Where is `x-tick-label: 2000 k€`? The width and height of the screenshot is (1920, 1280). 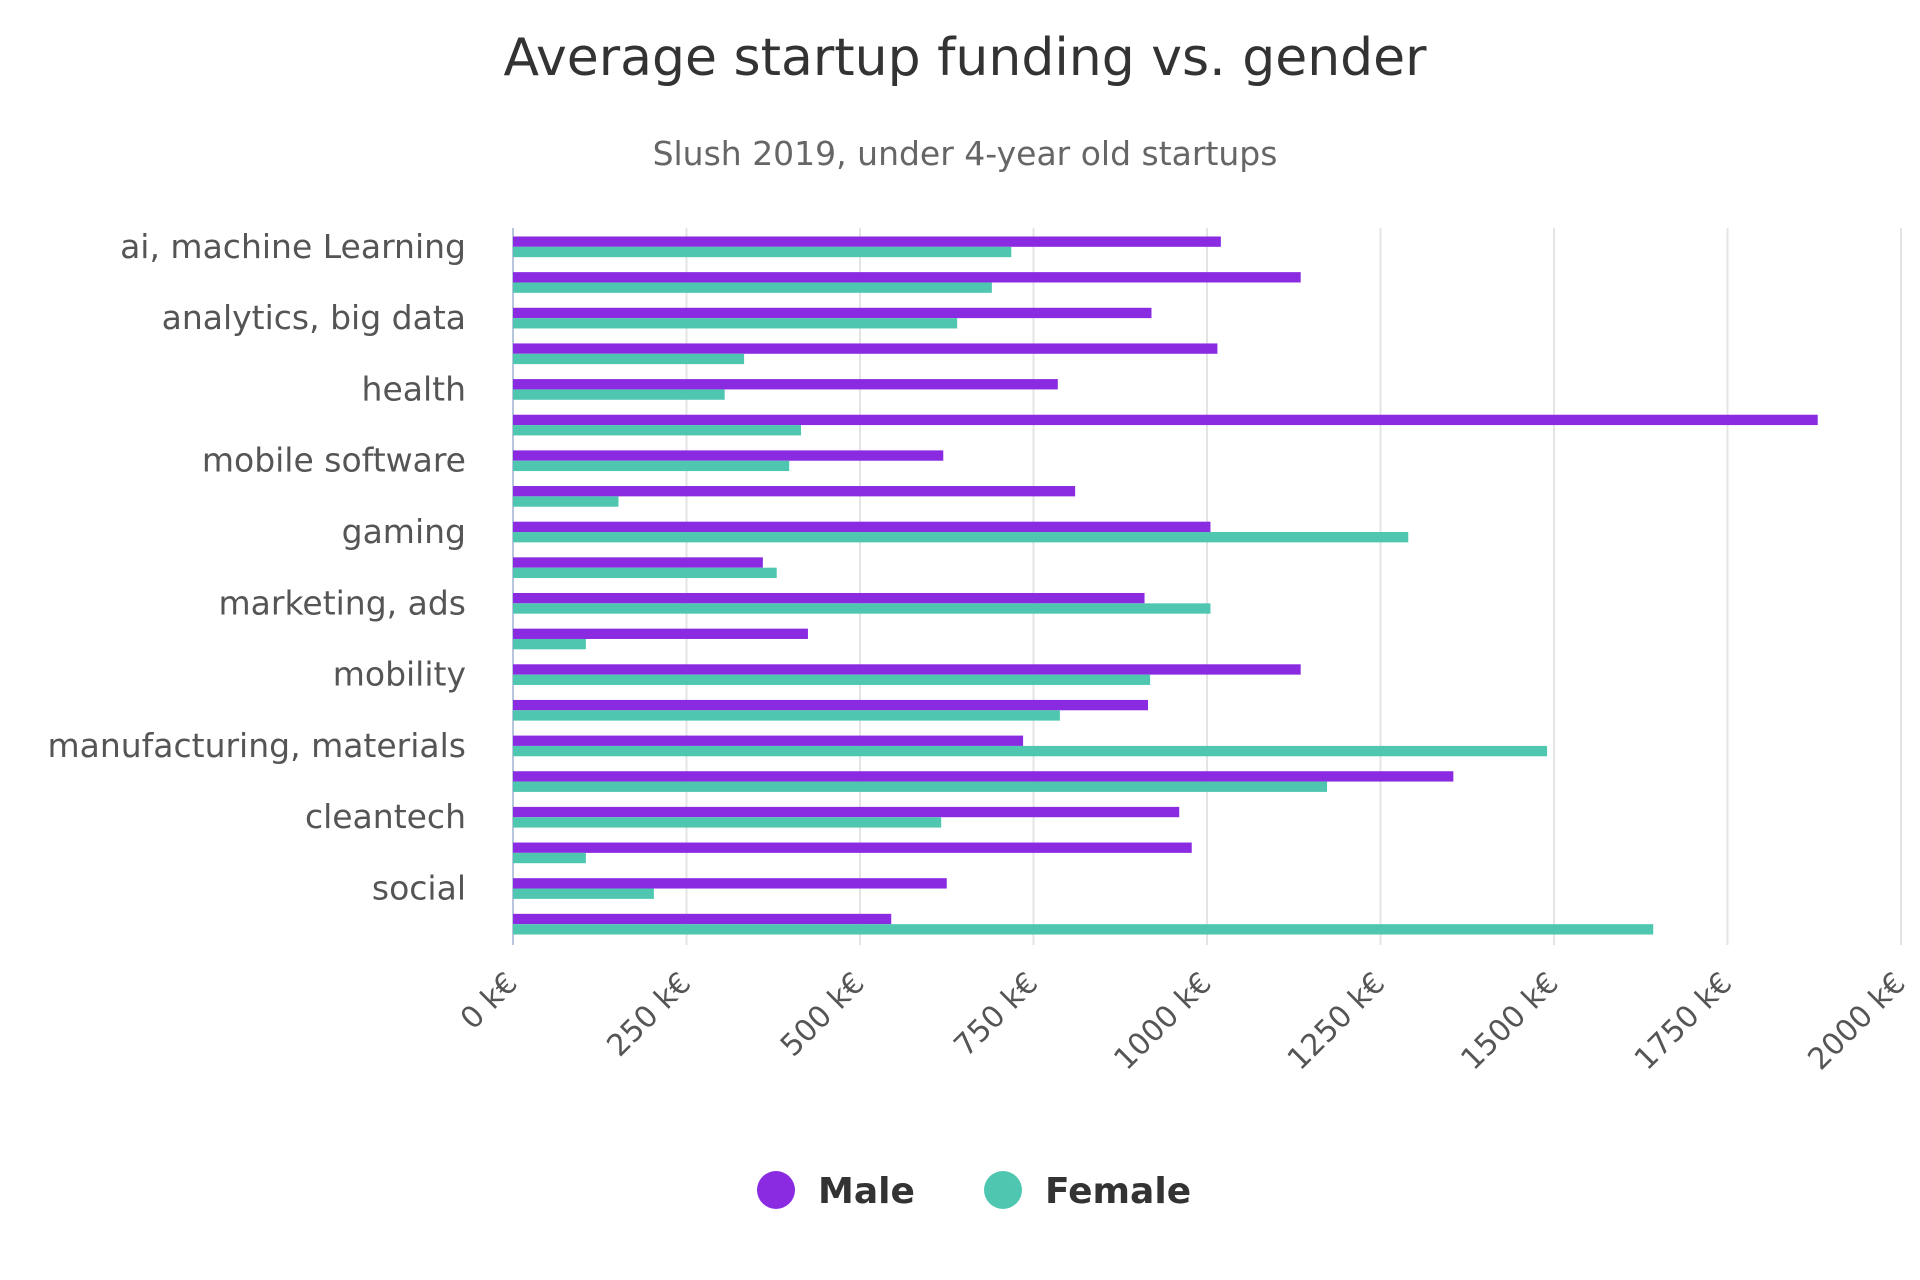
x-tick-label: 2000 k€ is located at coordinates (1856, 1021).